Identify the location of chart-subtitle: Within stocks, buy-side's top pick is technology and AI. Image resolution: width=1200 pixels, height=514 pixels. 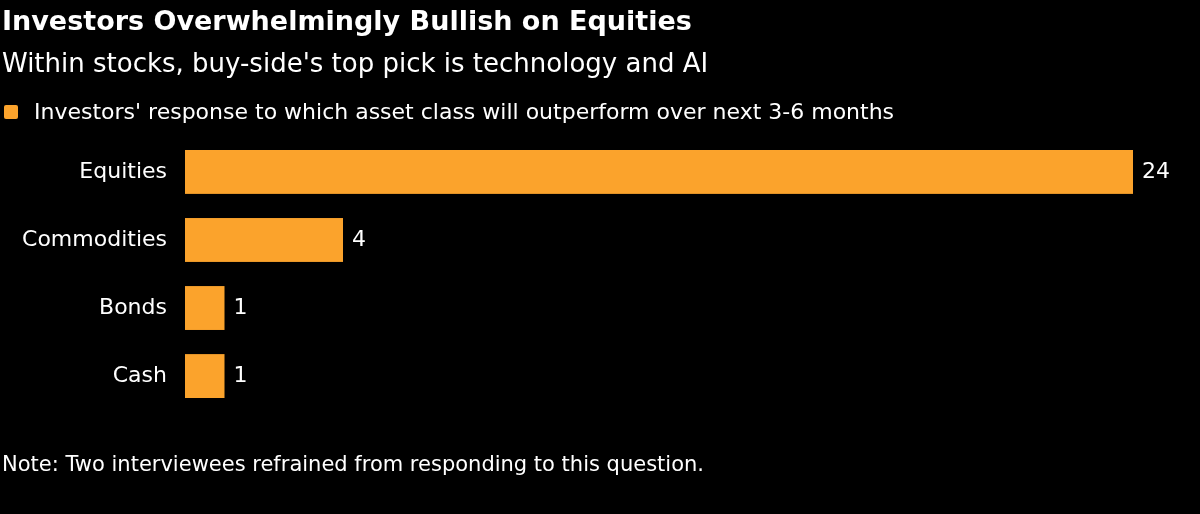
(355, 63).